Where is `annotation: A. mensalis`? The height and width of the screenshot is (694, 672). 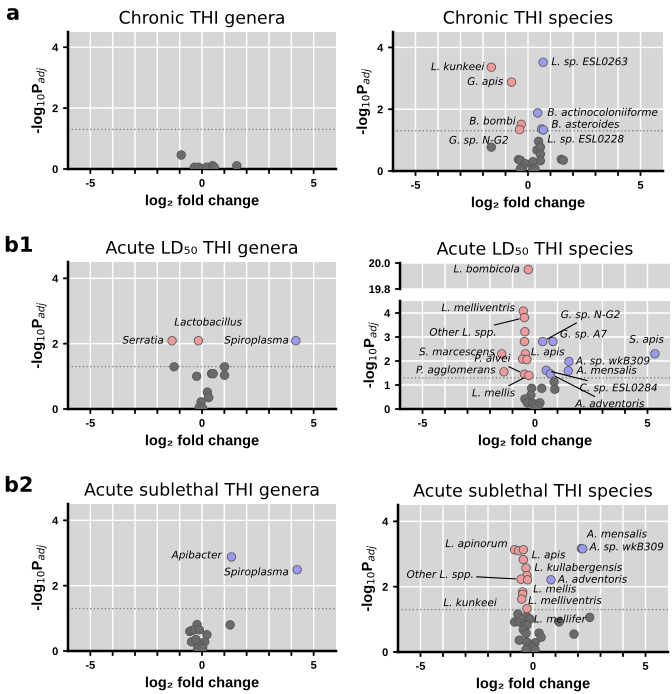 annotation: A. mensalis is located at coordinates (616, 534).